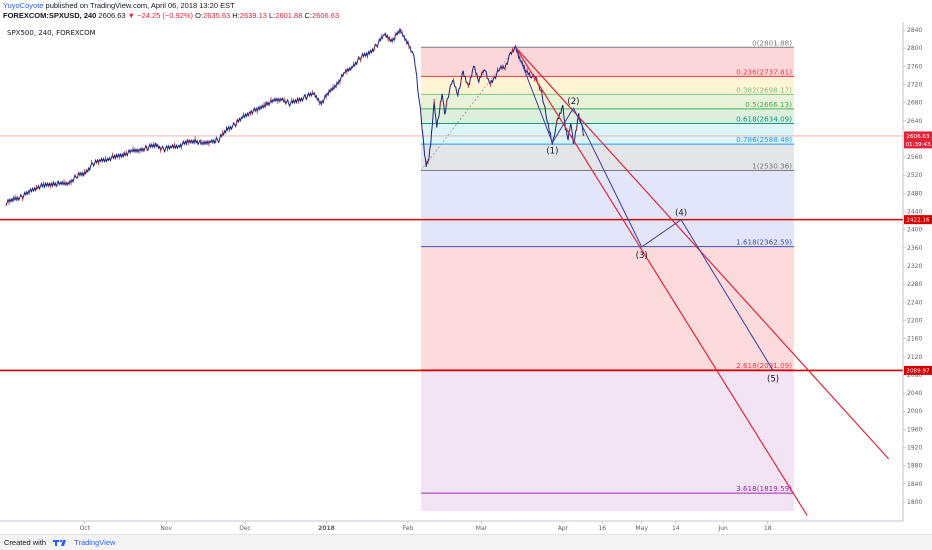 The image size is (932, 550). Describe the element at coordinates (563, 528) in the screenshot. I see `x-tick-label: Apr` at that location.